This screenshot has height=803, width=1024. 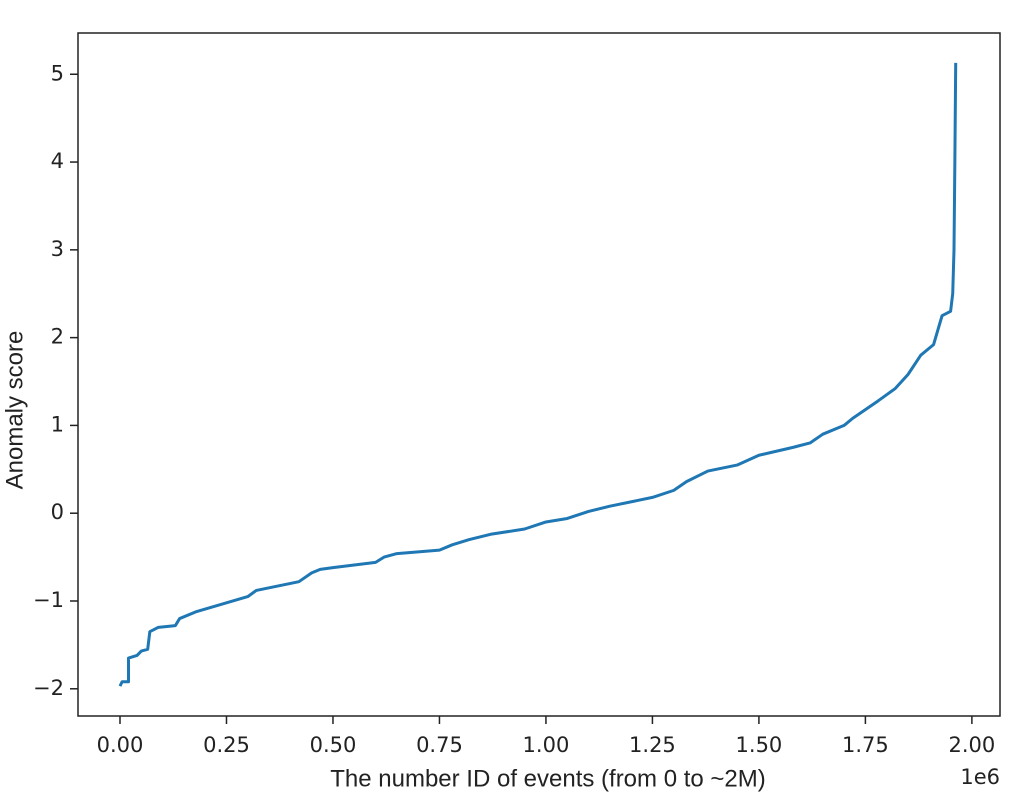 What do you see at coordinates (57, 73) in the screenshot?
I see `y-tick-label: 5` at bounding box center [57, 73].